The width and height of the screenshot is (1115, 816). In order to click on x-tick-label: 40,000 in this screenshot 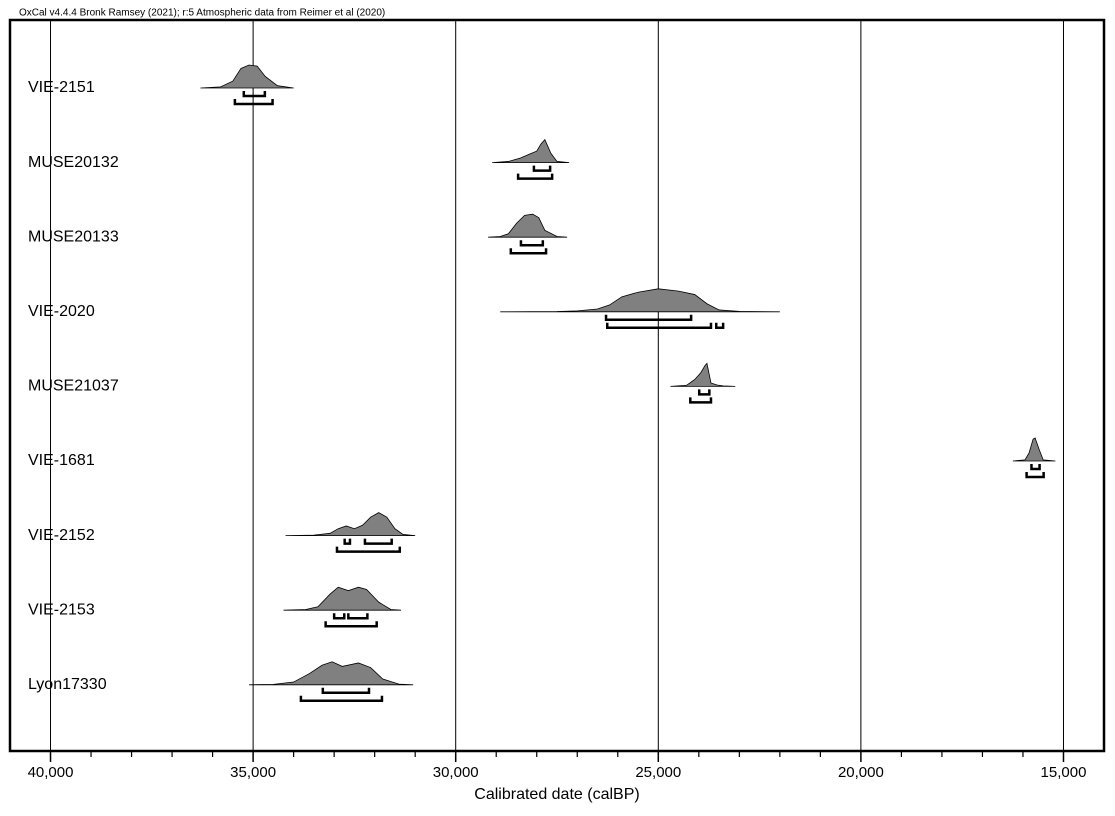, I will do `click(51, 772)`.